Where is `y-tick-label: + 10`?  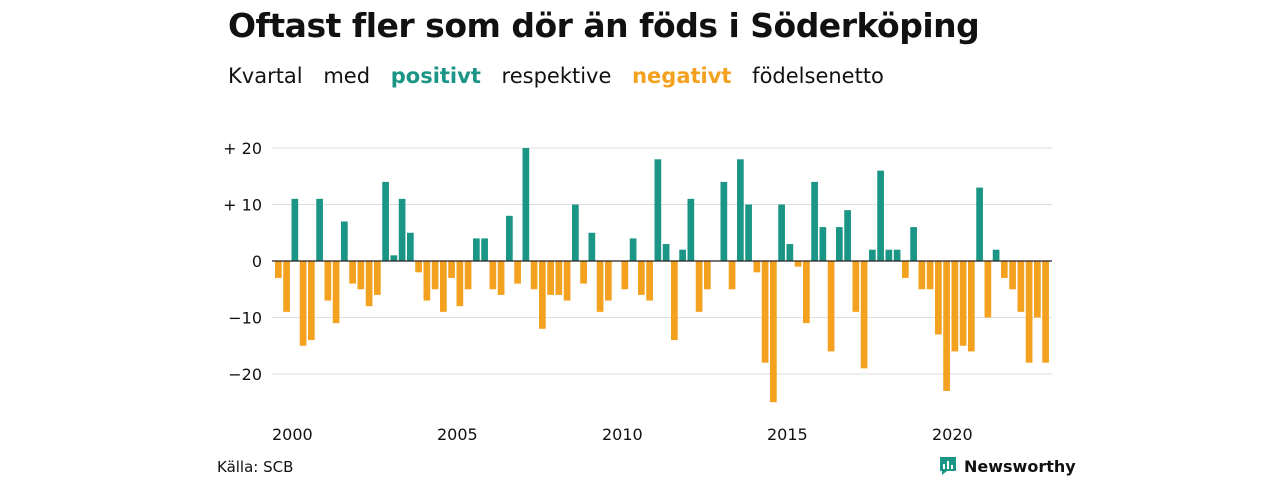 y-tick-label: + 10 is located at coordinates (242, 205).